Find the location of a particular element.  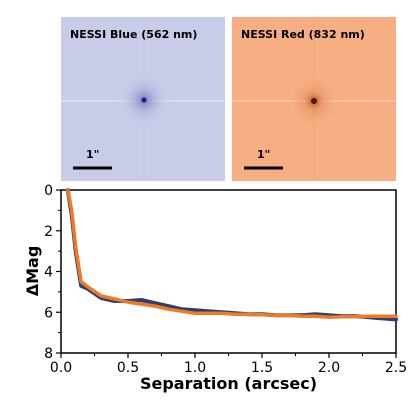

x-tick-label: 0.0 is located at coordinates (61, 368).